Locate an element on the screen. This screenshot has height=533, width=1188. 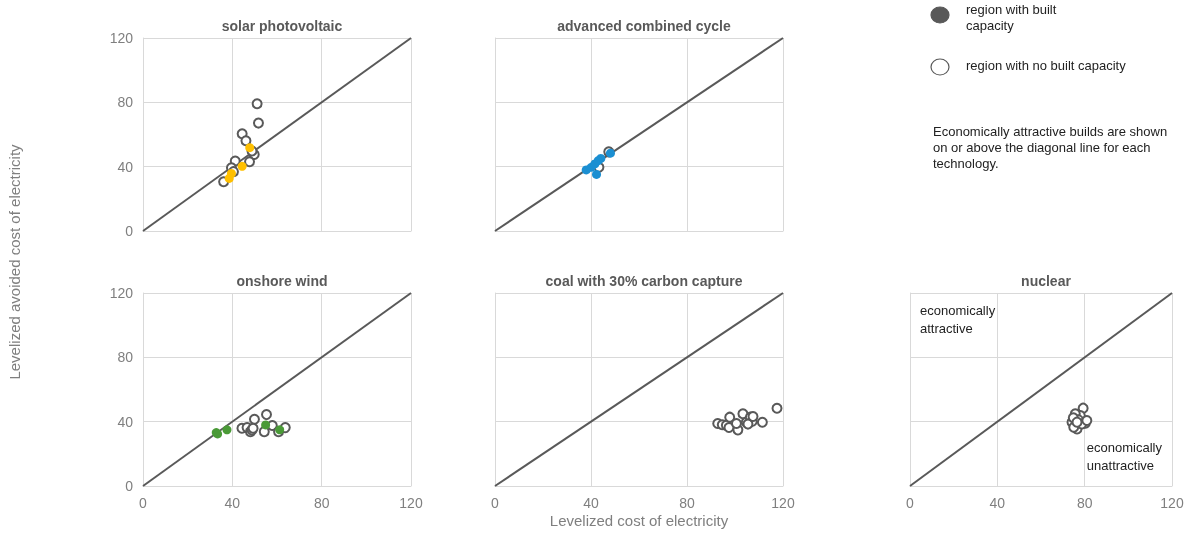
chart-title: nuclear is located at coordinates (1046, 281).